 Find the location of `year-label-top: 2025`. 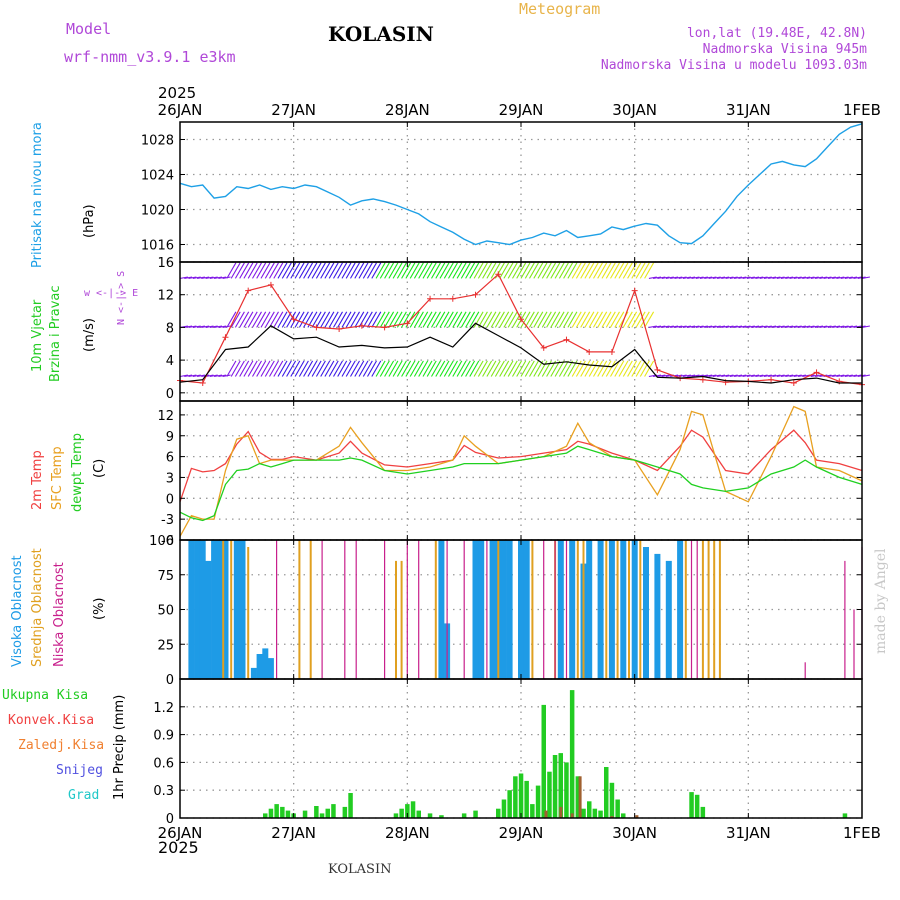

year-label-top: 2025 is located at coordinates (177, 93).